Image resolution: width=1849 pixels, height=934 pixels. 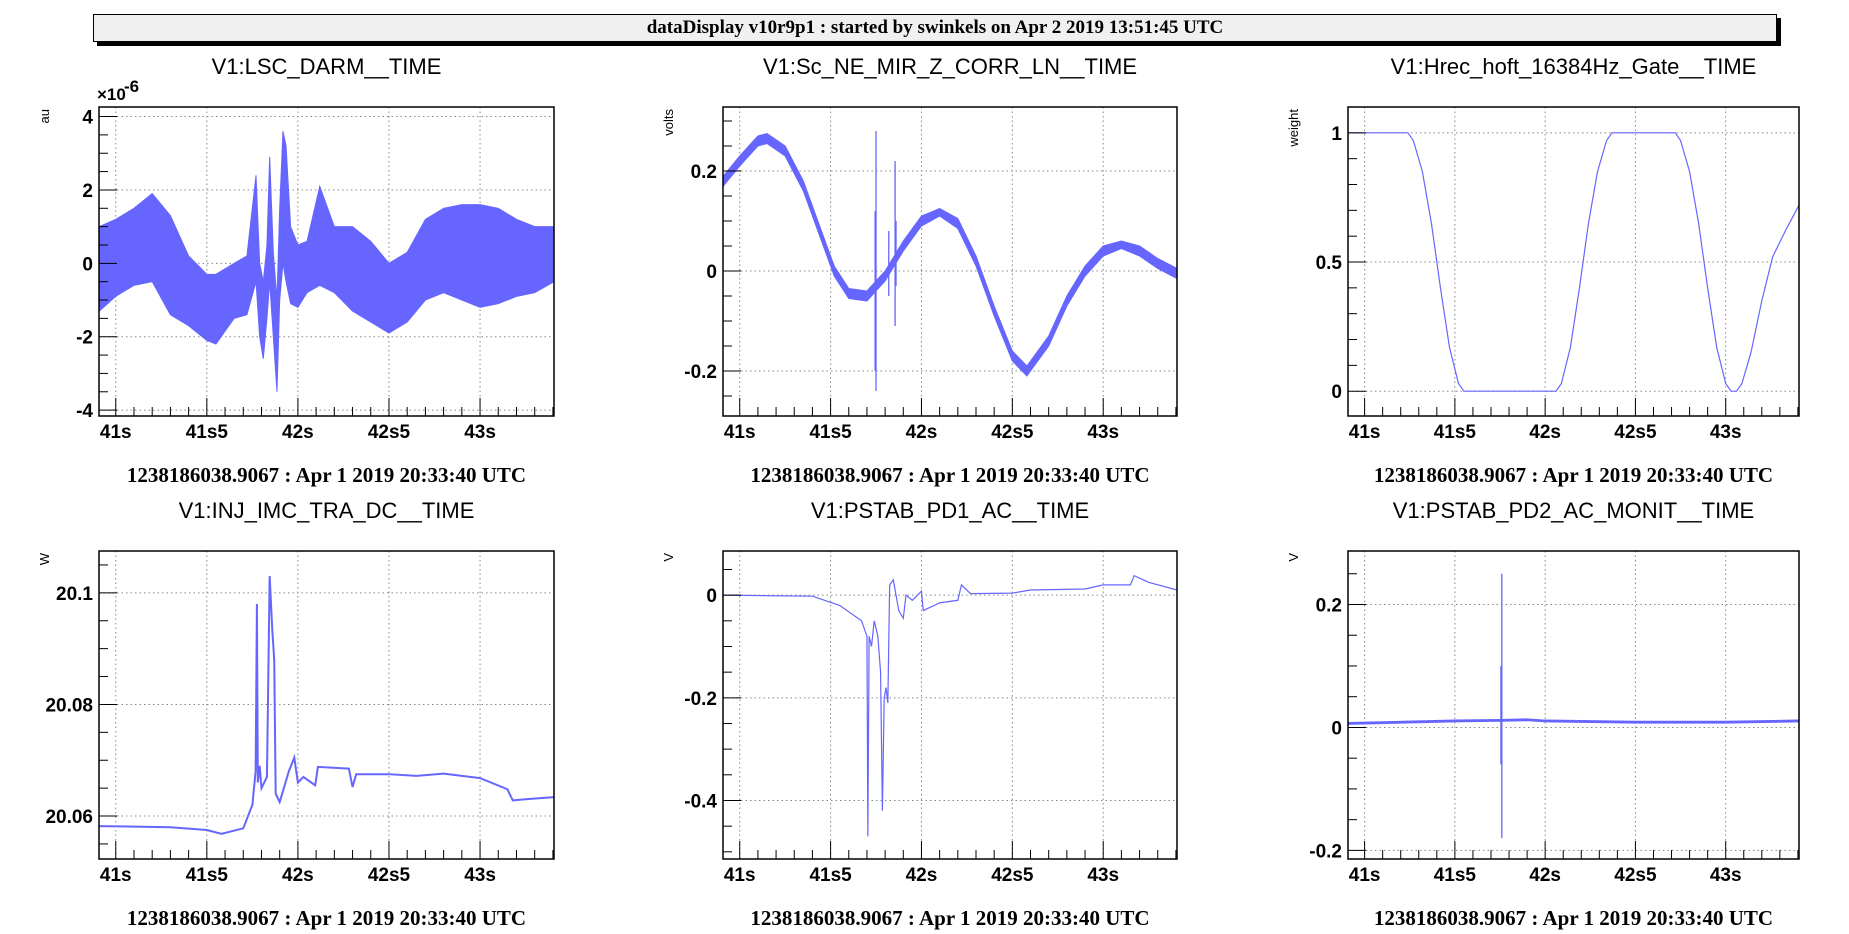 What do you see at coordinates (69, 817) in the screenshot?
I see `y-tick-label: 20.06` at bounding box center [69, 817].